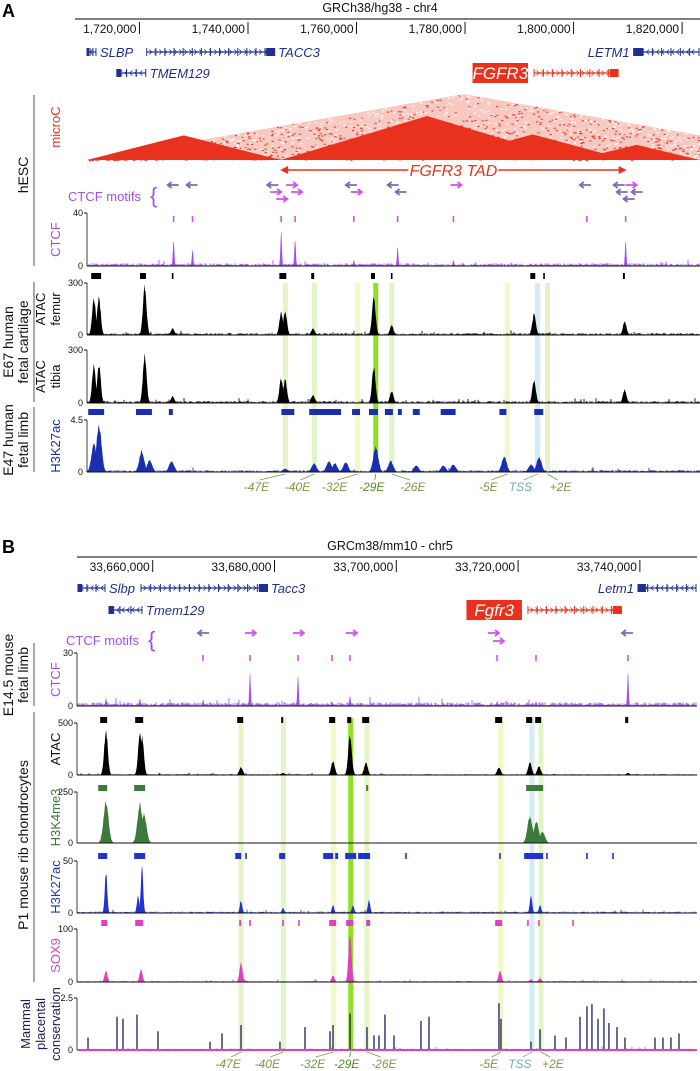 The image size is (700, 1071). Describe the element at coordinates (372, 748) in the screenshot. I see `track-atac: 500 0 ATAC` at that location.